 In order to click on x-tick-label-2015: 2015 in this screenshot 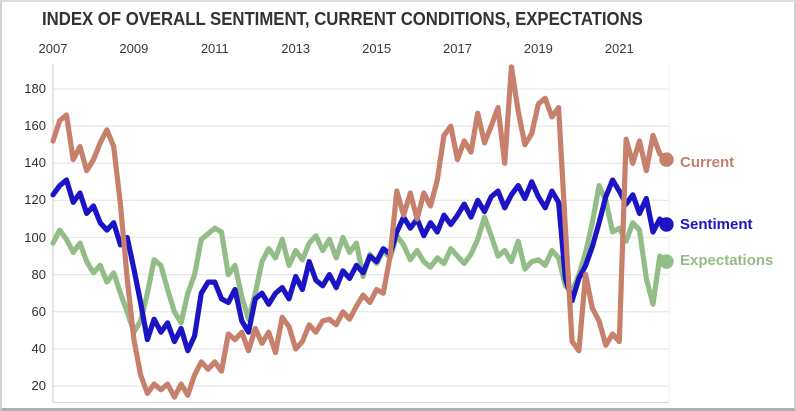, I will do `click(377, 48)`.